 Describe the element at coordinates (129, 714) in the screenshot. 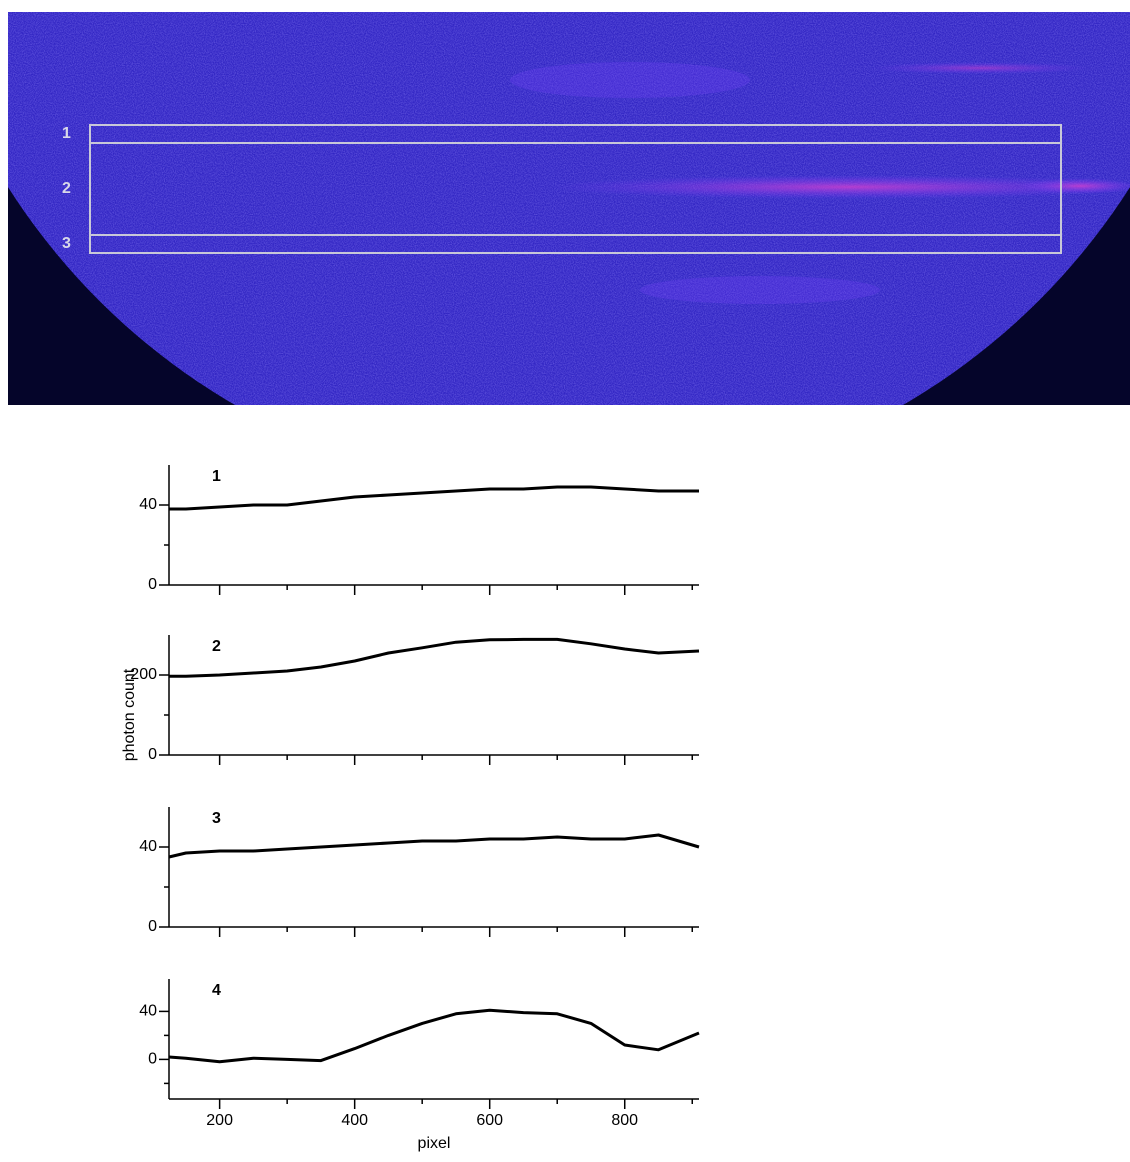

I see `y-axis-label: photon count` at that location.